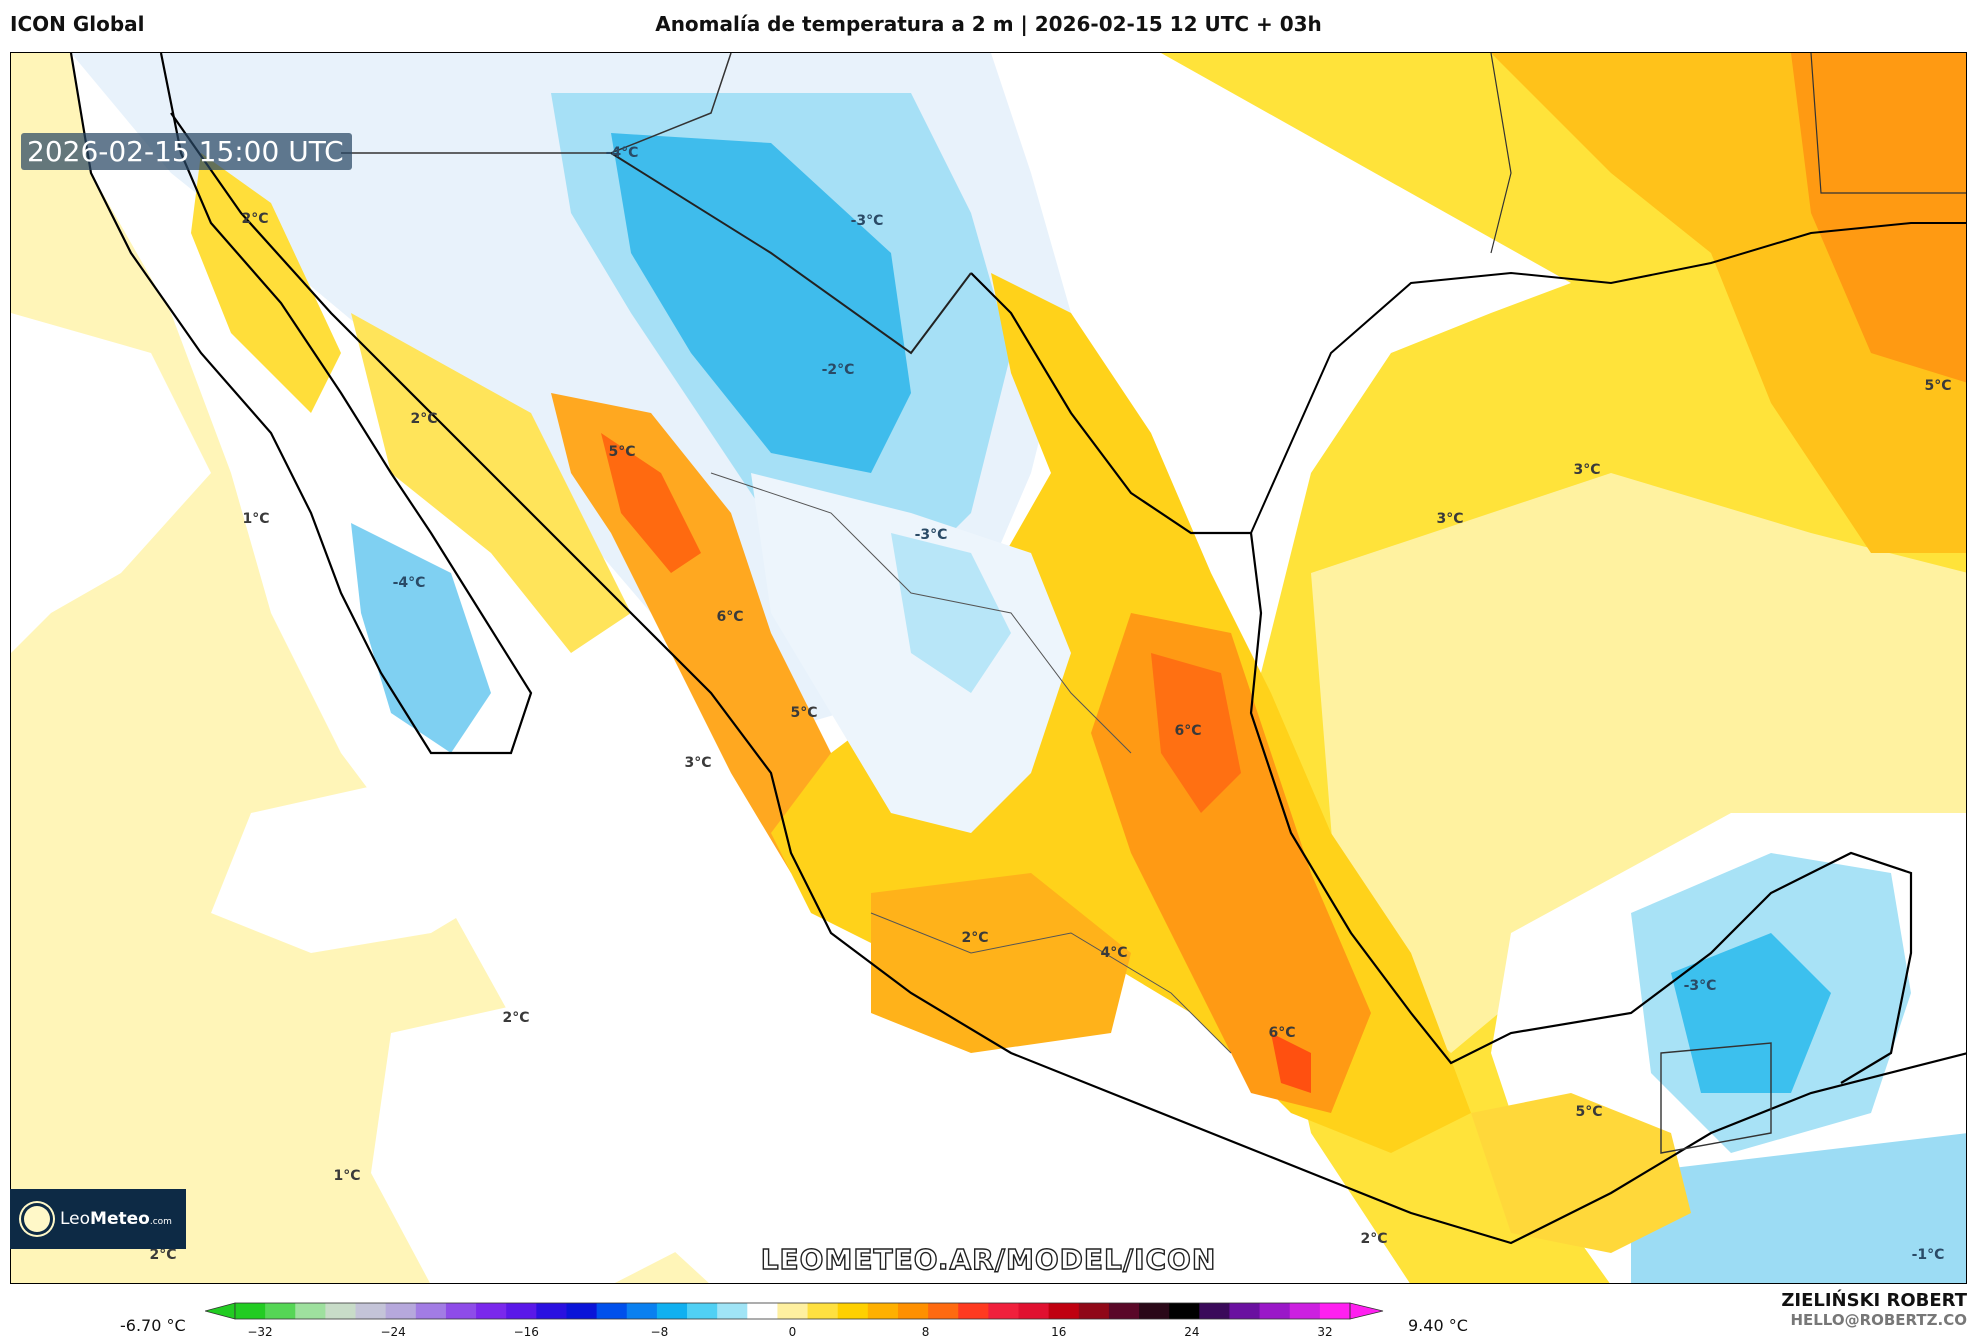  I want to click on author-credit: ZIELIŃSKI ROBERT HELLO@ROBERTZ.CO, so click(1874, 1309).